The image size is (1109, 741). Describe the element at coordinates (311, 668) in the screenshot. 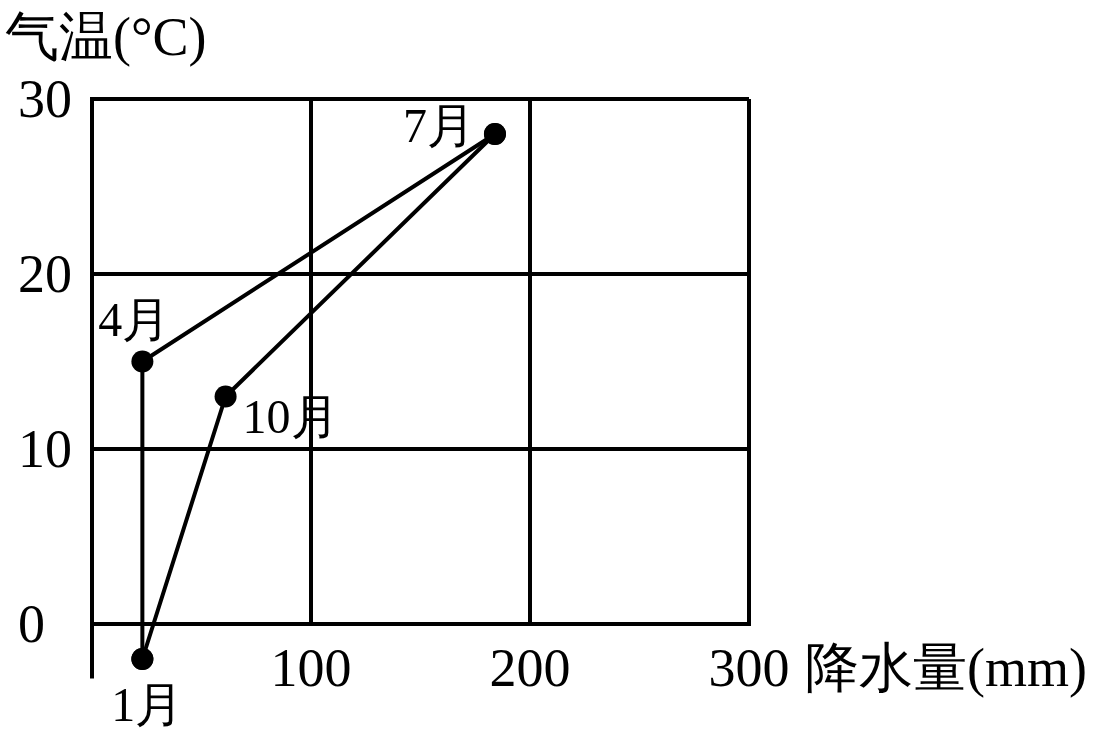

I see `x-tick-label: 100` at that location.